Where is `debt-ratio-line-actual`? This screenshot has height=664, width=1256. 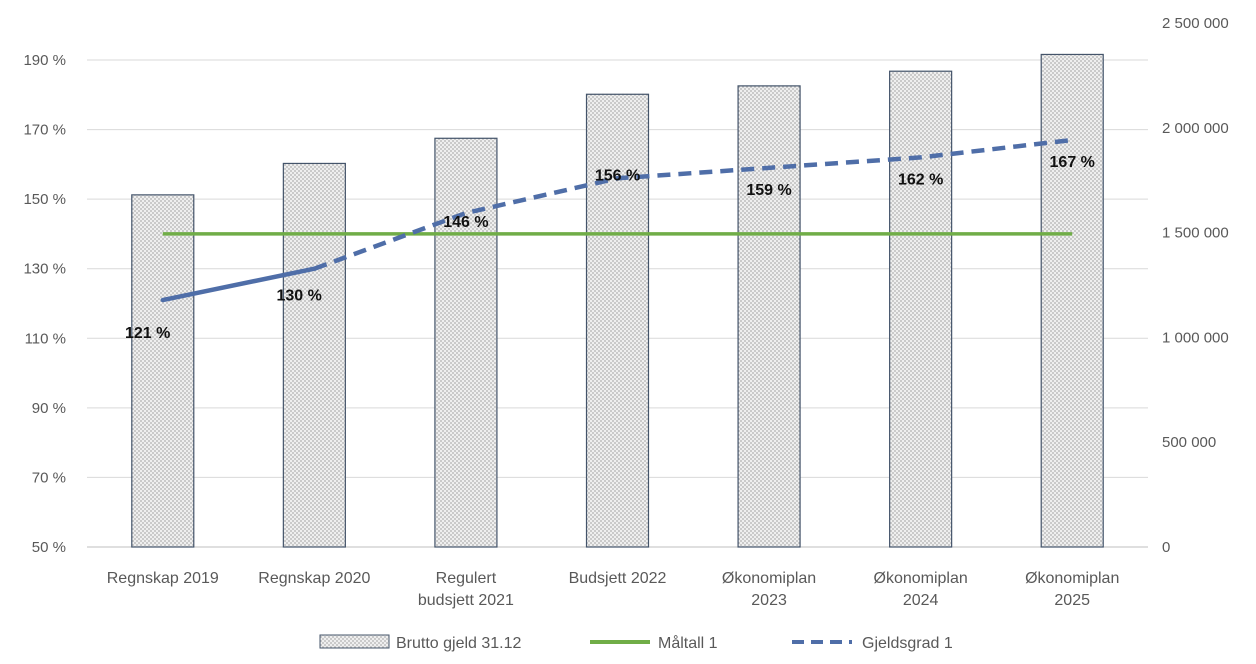
debt-ratio-line-actual is located at coordinates (238, 284).